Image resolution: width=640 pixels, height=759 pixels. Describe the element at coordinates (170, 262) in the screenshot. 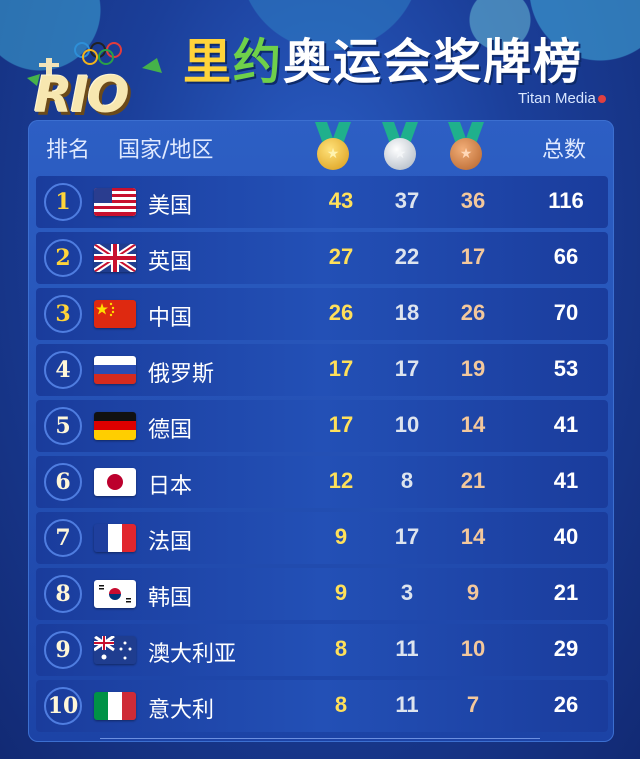

I see `country-name: 英国` at that location.